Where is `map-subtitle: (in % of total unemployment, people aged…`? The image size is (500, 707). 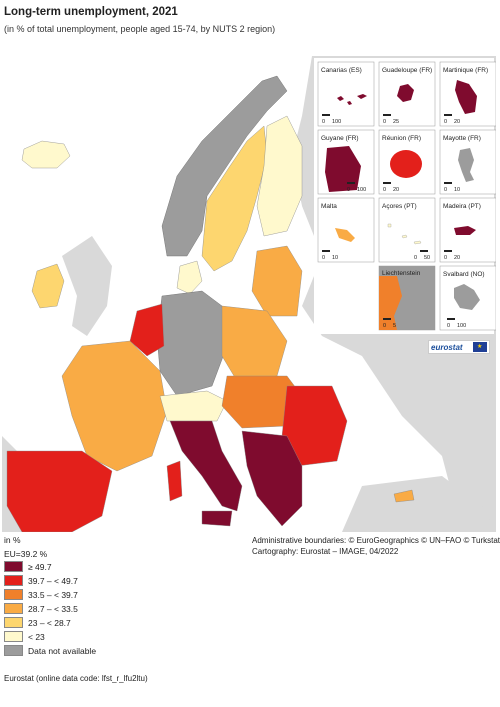
map-subtitle: (in % of total unemployment, people aged… is located at coordinates (140, 29).